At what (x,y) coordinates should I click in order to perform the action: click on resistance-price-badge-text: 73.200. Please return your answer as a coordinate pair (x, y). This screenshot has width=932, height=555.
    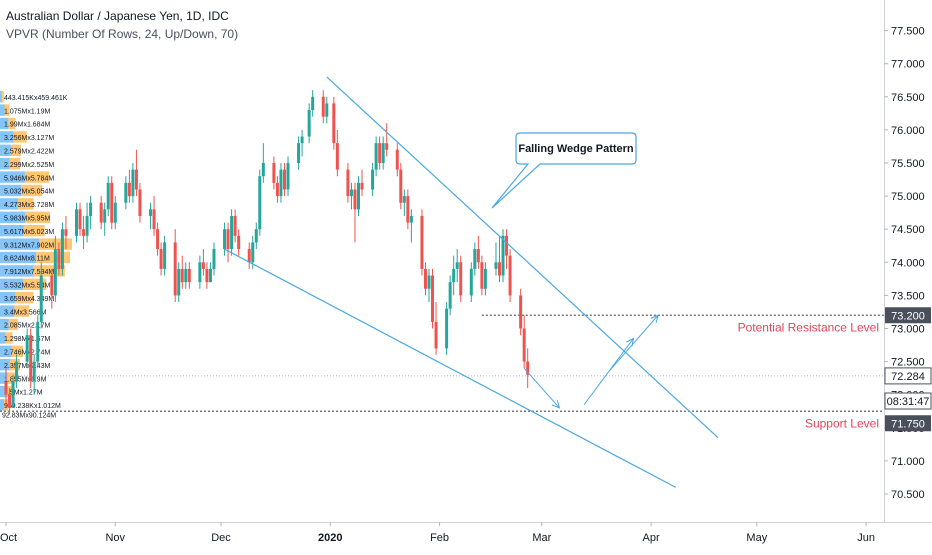
    Looking at the image, I should click on (908, 316).